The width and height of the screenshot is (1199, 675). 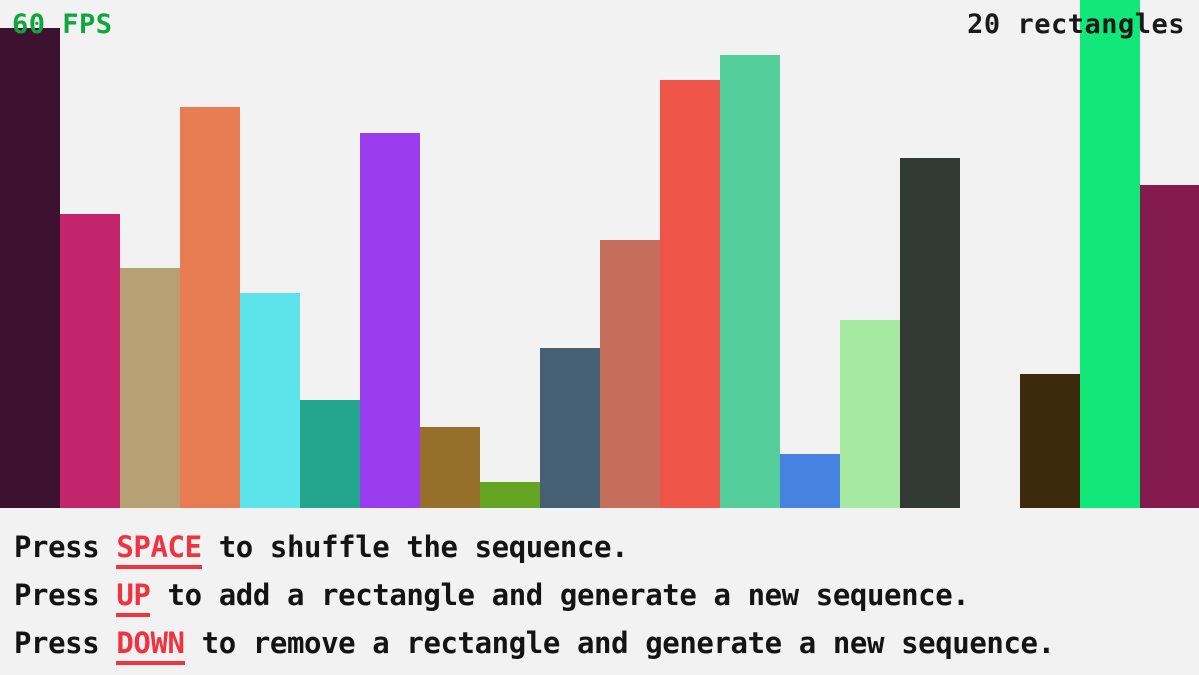 I want to click on bar-15-light-green, so click(x=870, y=414).